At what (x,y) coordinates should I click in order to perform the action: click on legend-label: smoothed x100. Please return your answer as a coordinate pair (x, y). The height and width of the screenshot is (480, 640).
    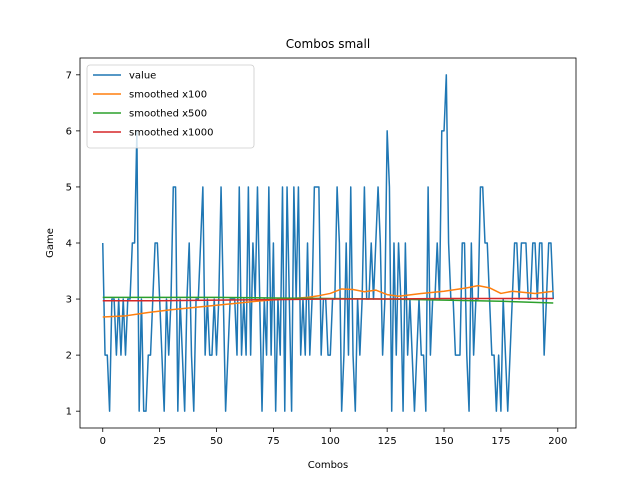
    Looking at the image, I should click on (168, 95).